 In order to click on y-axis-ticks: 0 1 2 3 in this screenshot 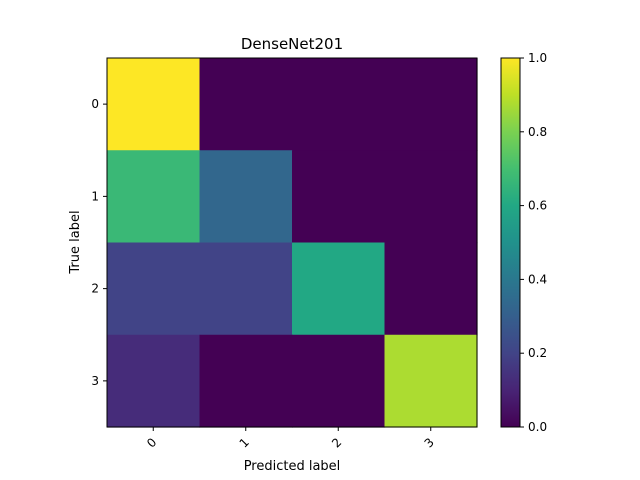, I will do `click(99, 242)`.